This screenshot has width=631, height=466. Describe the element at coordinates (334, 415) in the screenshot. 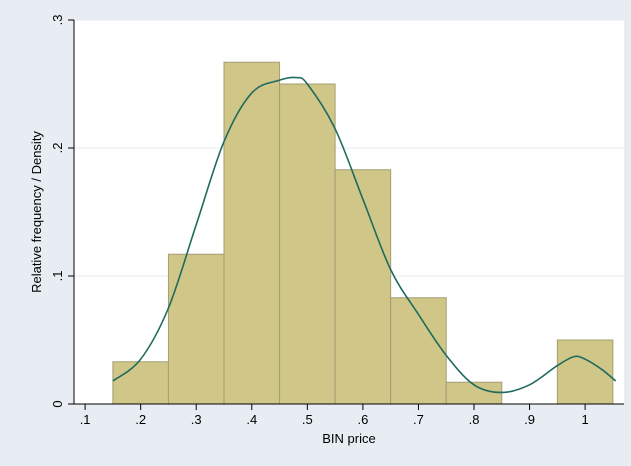

I see `x-axis-ticks: .1 .2 .3 .4 .5 .6 .7 .8 .9 1` at that location.